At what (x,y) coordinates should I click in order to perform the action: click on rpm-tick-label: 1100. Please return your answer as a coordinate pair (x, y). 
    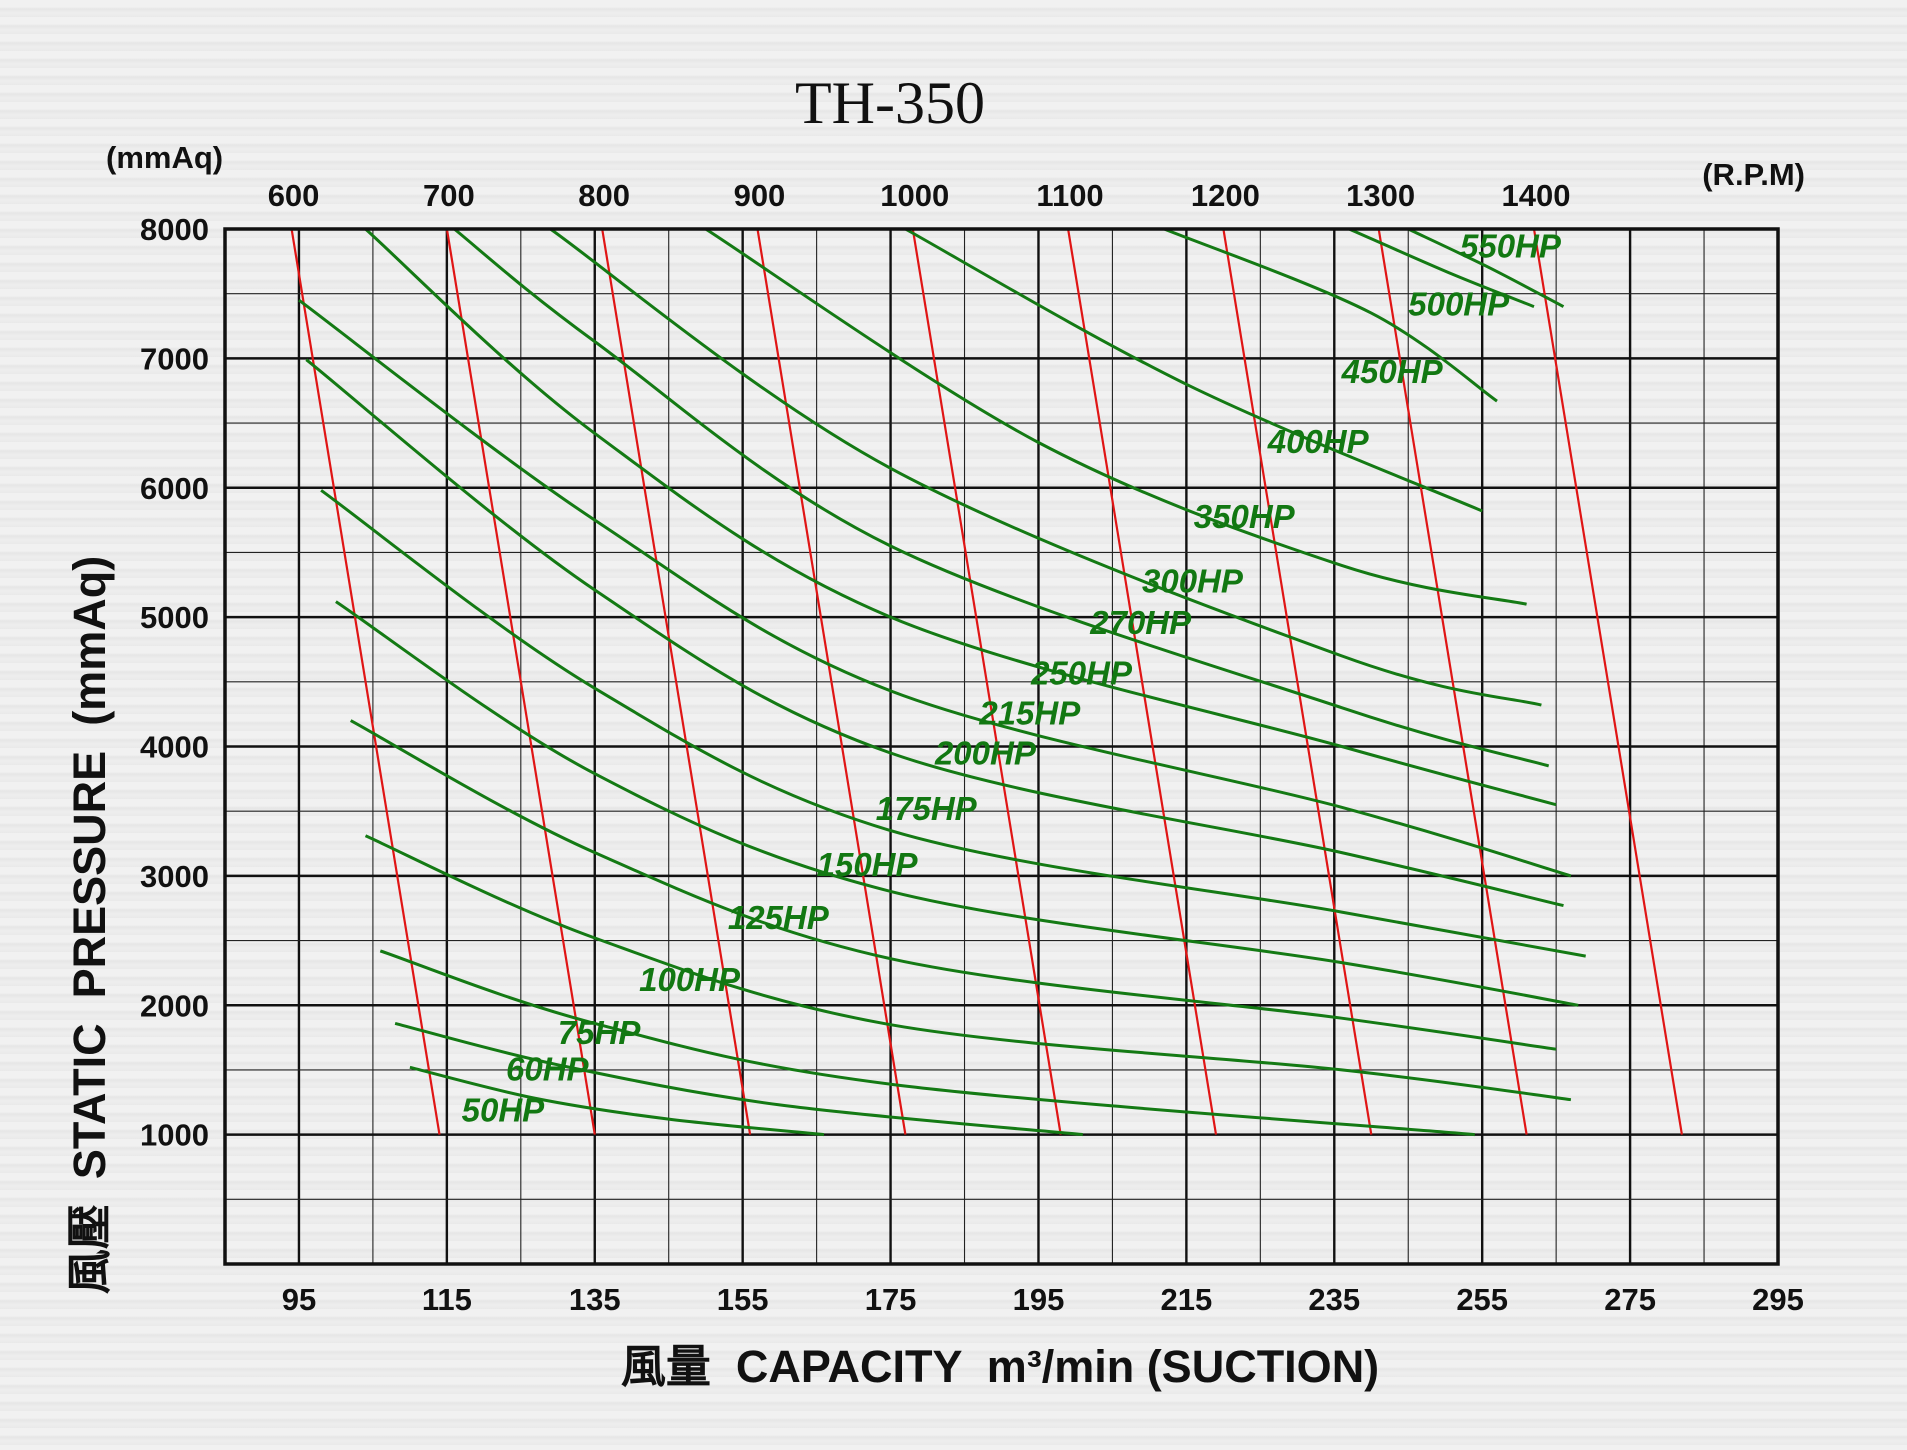
    Looking at the image, I should click on (1069, 195).